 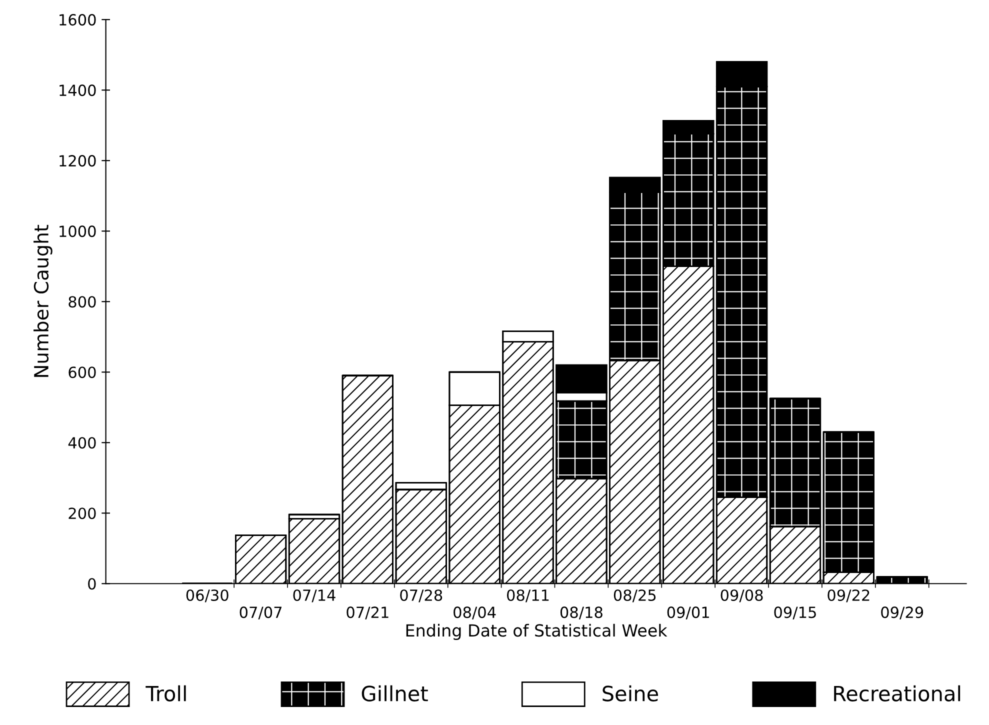 What do you see at coordinates (688, 613) in the screenshot?
I see `x-tick-label: 09/01` at bounding box center [688, 613].